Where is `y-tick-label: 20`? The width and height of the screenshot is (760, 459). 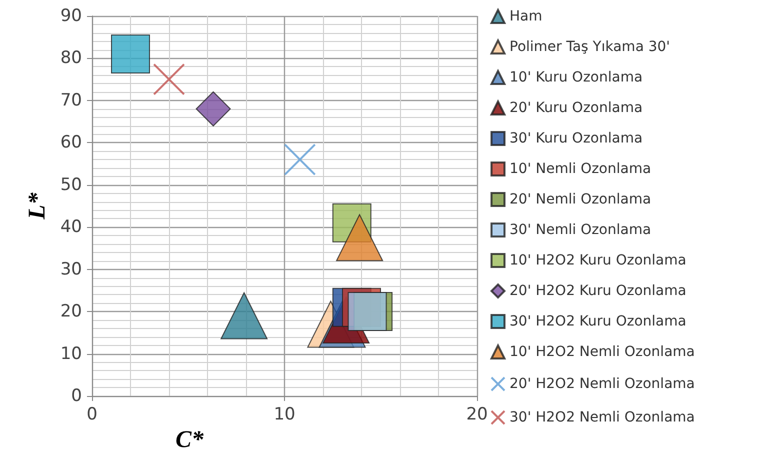 y-tick-label: 20 is located at coordinates (71, 312).